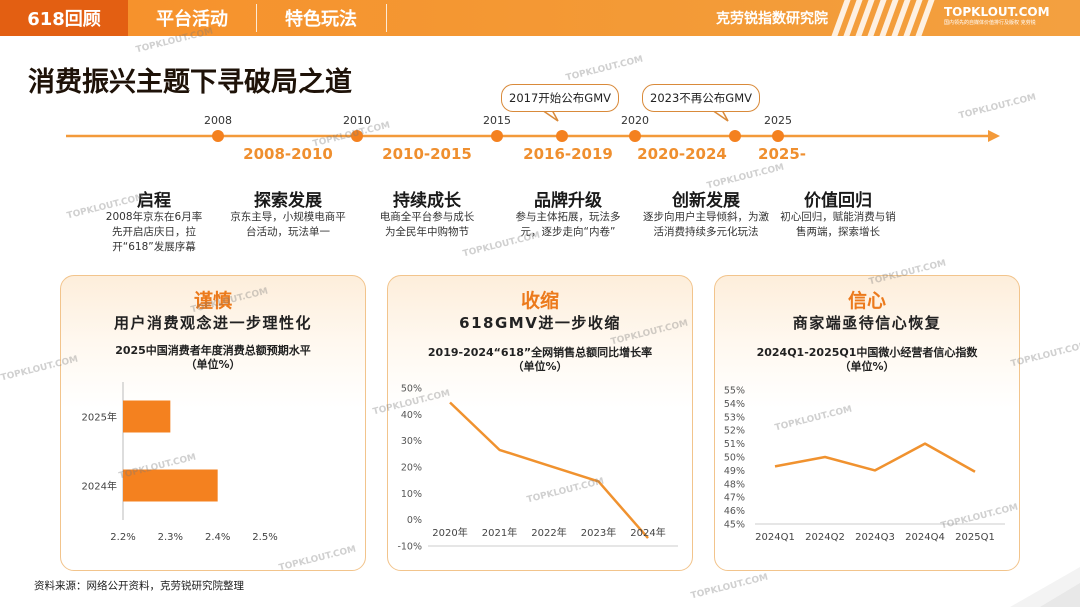  Describe the element at coordinates (875, 537) in the screenshot. I see `x-tick-label: 2024Q3` at that location.